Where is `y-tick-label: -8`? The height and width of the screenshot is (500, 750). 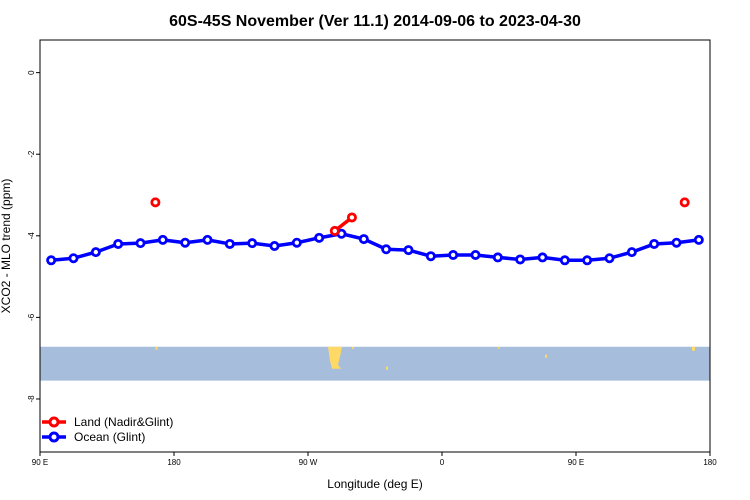
y-tick-label: -8 is located at coordinates (31, 399).